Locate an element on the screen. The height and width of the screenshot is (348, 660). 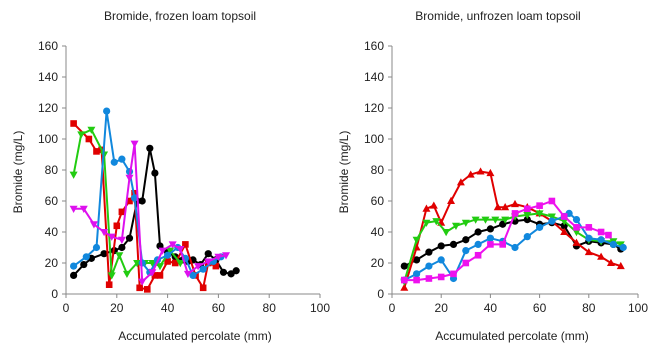
y-axis-label: Bromide (mg/L) is located at coordinates (344, 172).